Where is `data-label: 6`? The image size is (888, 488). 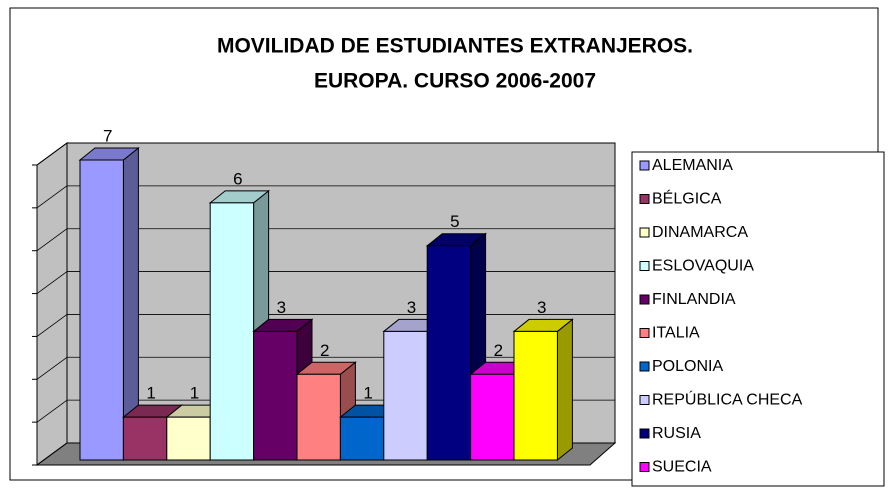 data-label: 6 is located at coordinates (237, 178).